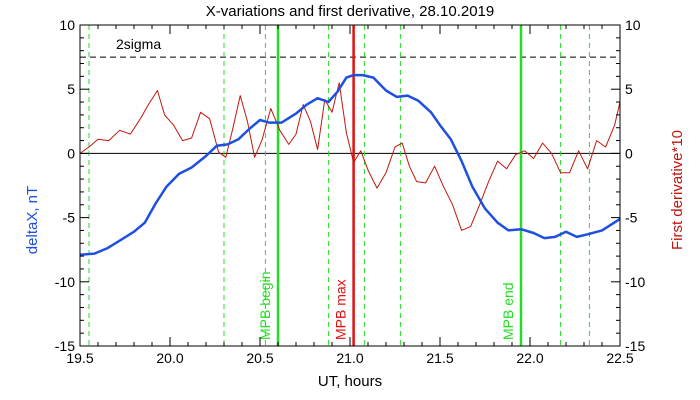 Image resolution: width=700 pixels, height=400 pixels. Describe the element at coordinates (508, 311) in the screenshot. I see `mpb-label: MPB end` at that location.